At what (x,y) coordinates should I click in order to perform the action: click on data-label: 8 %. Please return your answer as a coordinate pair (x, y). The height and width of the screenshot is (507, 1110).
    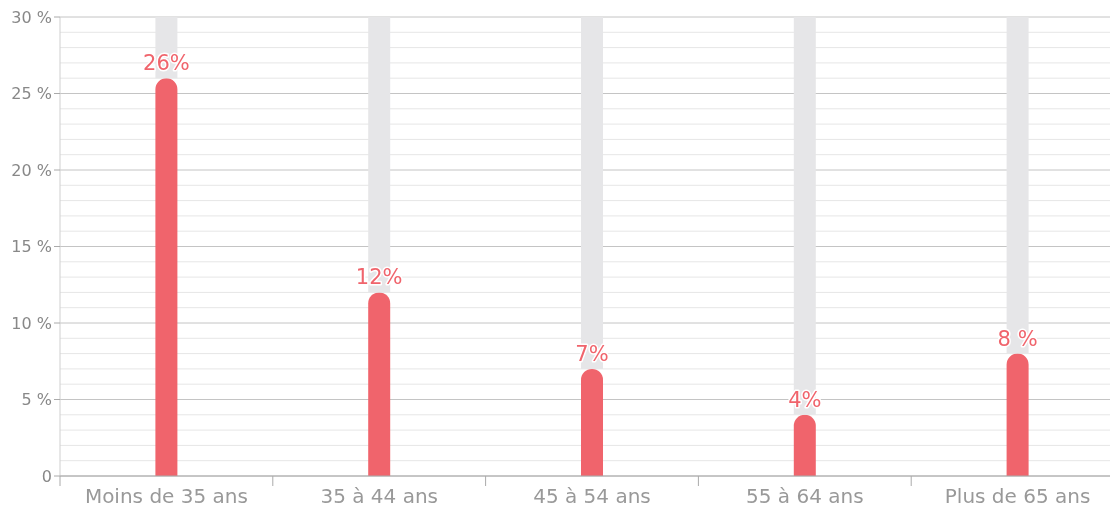
    Looking at the image, I should click on (1017, 338).